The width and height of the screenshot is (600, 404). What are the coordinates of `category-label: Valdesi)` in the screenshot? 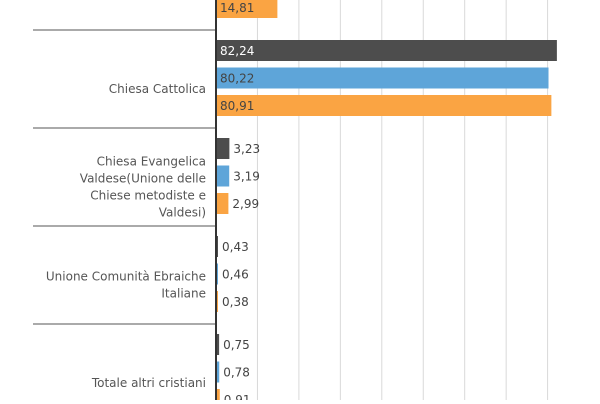 It's located at (182, 213).